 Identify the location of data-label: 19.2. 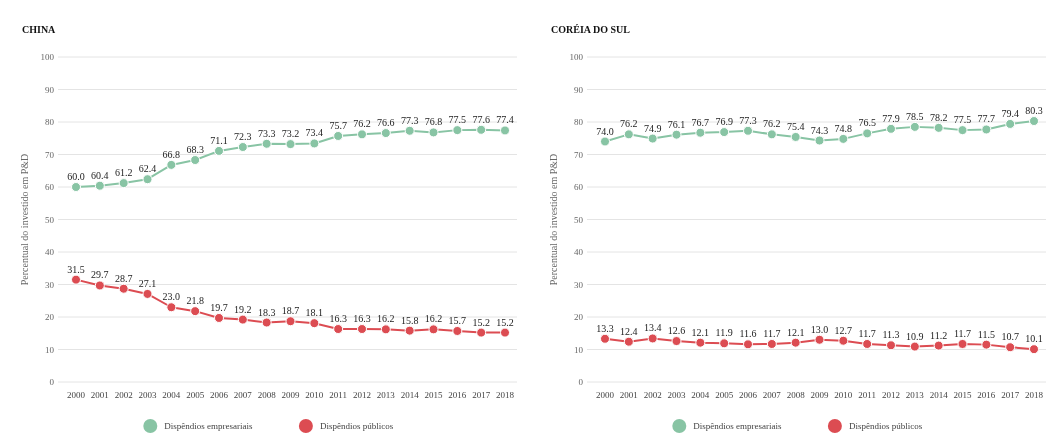
(243, 309).